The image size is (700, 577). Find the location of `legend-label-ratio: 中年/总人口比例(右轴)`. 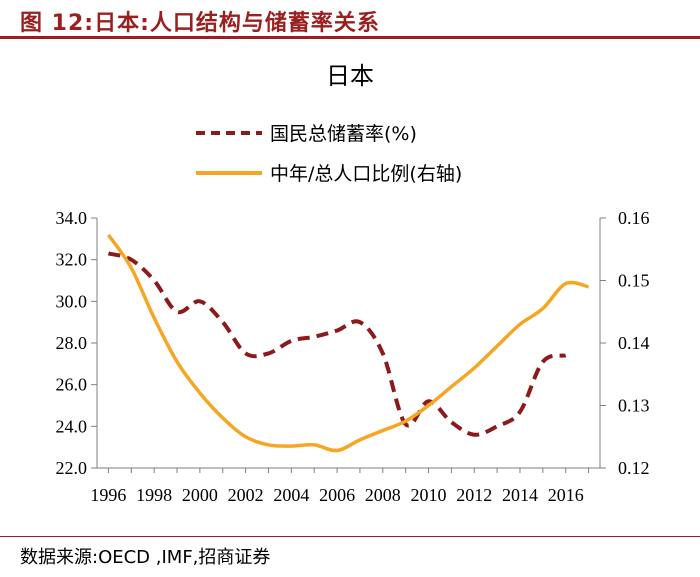

legend-label-ratio: 中年/总人口比例(右轴) is located at coordinates (366, 174).